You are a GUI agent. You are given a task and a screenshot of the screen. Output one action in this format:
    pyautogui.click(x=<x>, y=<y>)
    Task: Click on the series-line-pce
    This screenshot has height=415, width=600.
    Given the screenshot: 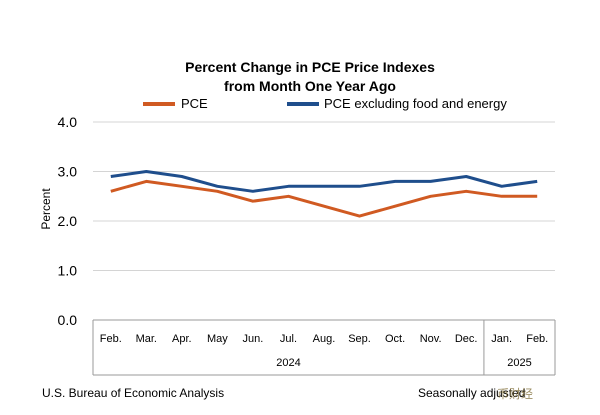 What is the action you would take?
    pyautogui.click(x=324, y=198)
    